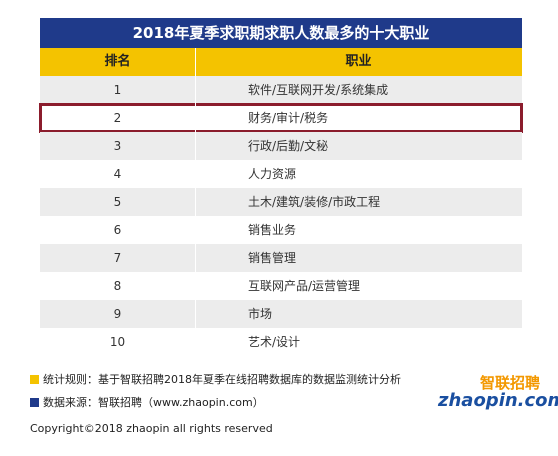 This screenshot has height=456, width=558. What do you see at coordinates (314, 202) in the screenshot?
I see `job-cell: 土木/建筑/装修/市政工程` at bounding box center [314, 202].